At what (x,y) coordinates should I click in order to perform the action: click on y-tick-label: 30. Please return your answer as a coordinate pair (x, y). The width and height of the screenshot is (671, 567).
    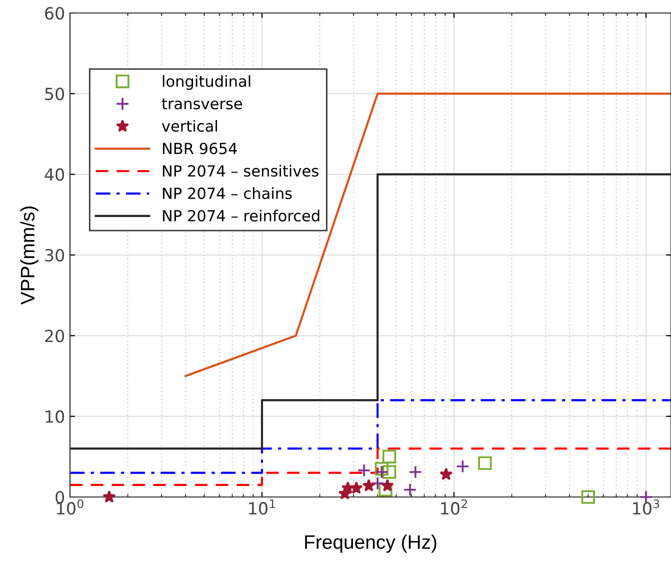
    Looking at the image, I should click on (54, 255).